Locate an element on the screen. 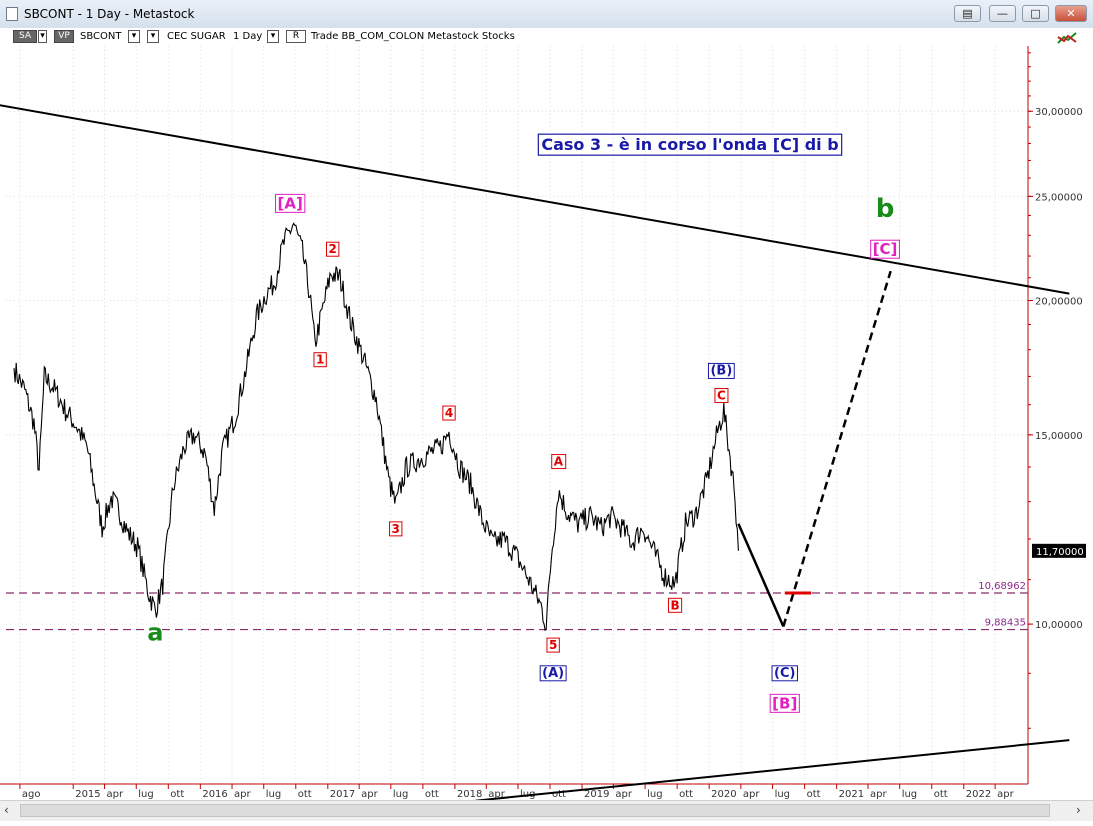  name-dropdown-icon: ▾ is located at coordinates (153, 36).